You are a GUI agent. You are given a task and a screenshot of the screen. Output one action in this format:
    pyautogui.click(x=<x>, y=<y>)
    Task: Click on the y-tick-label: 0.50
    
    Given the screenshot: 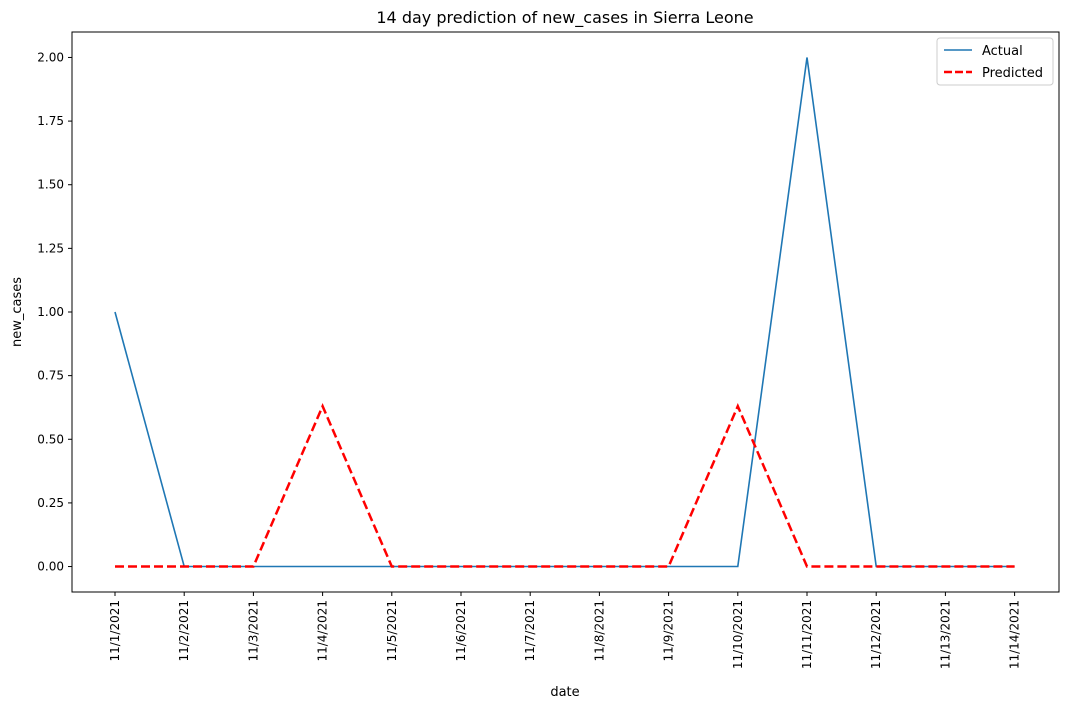 What is the action you would take?
    pyautogui.click(x=50, y=439)
    